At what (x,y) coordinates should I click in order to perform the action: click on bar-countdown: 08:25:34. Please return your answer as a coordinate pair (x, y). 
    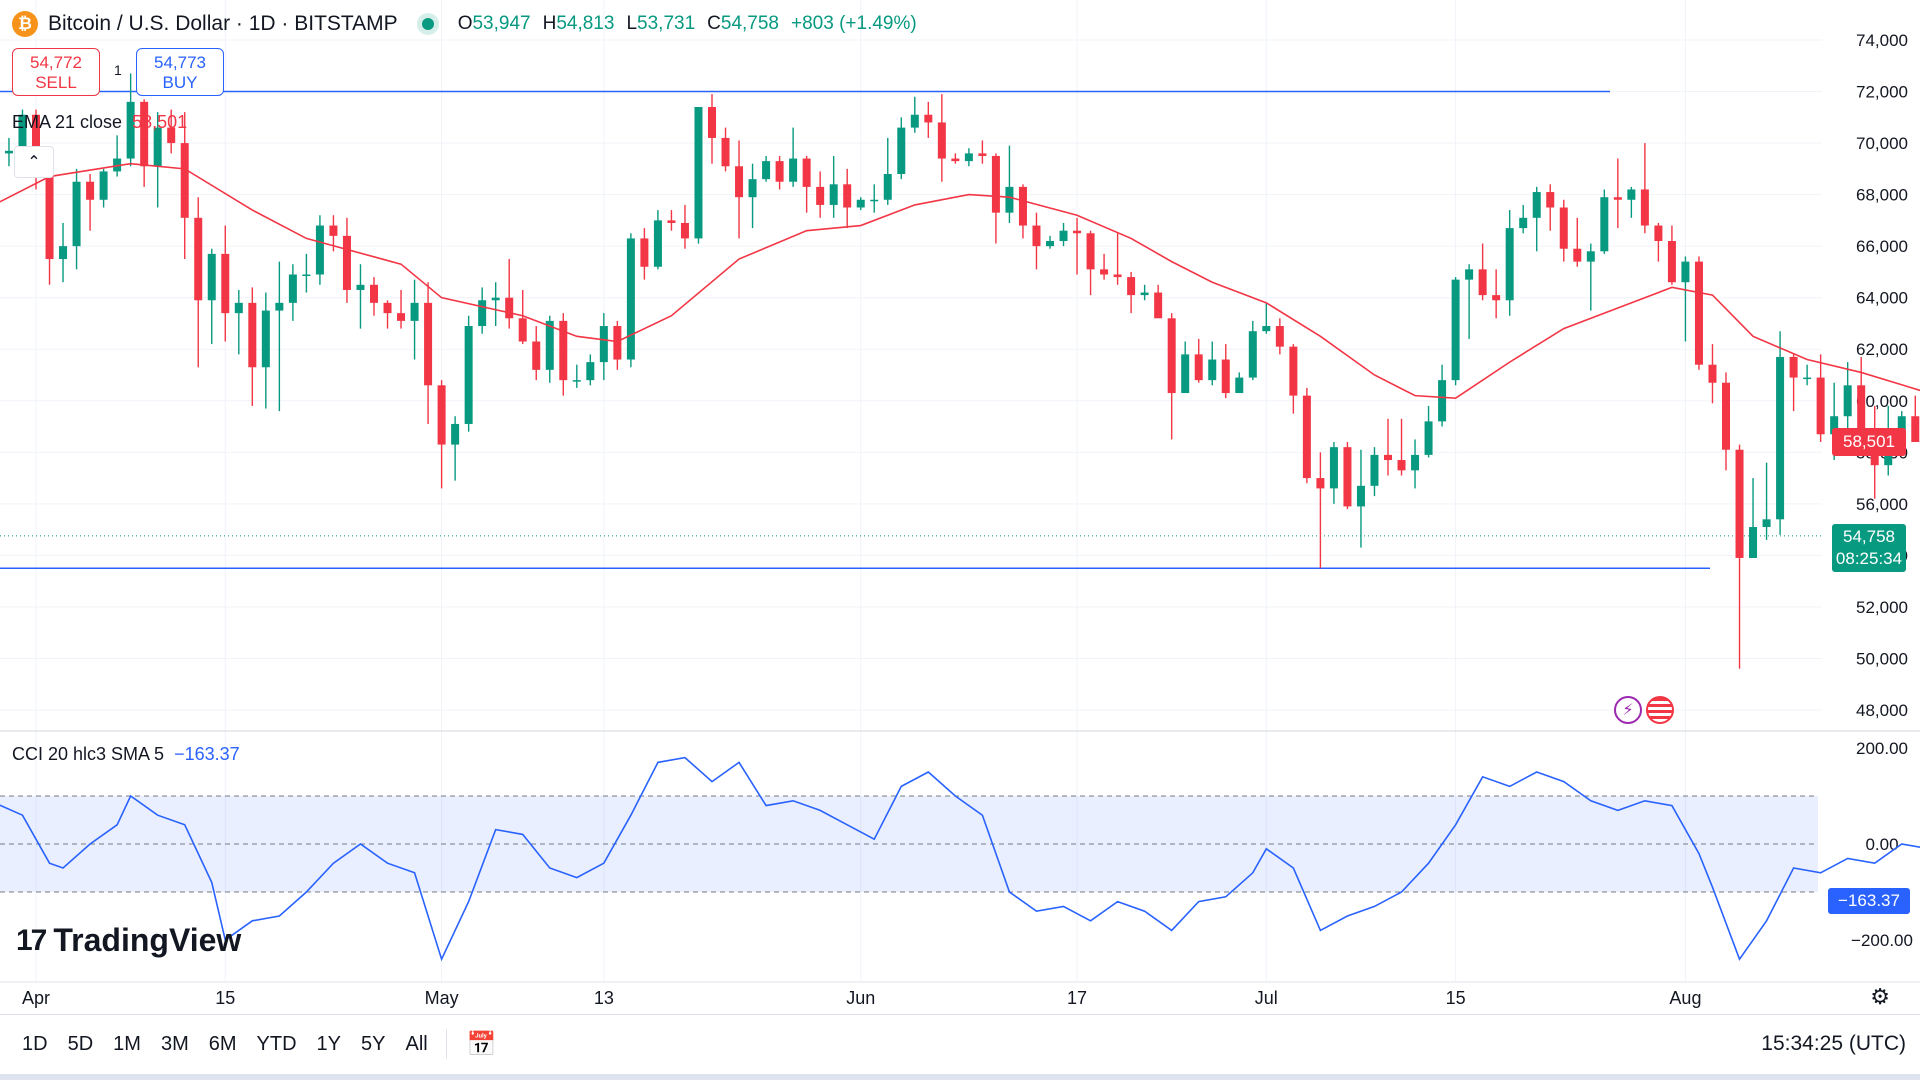
    Looking at the image, I should click on (1869, 558).